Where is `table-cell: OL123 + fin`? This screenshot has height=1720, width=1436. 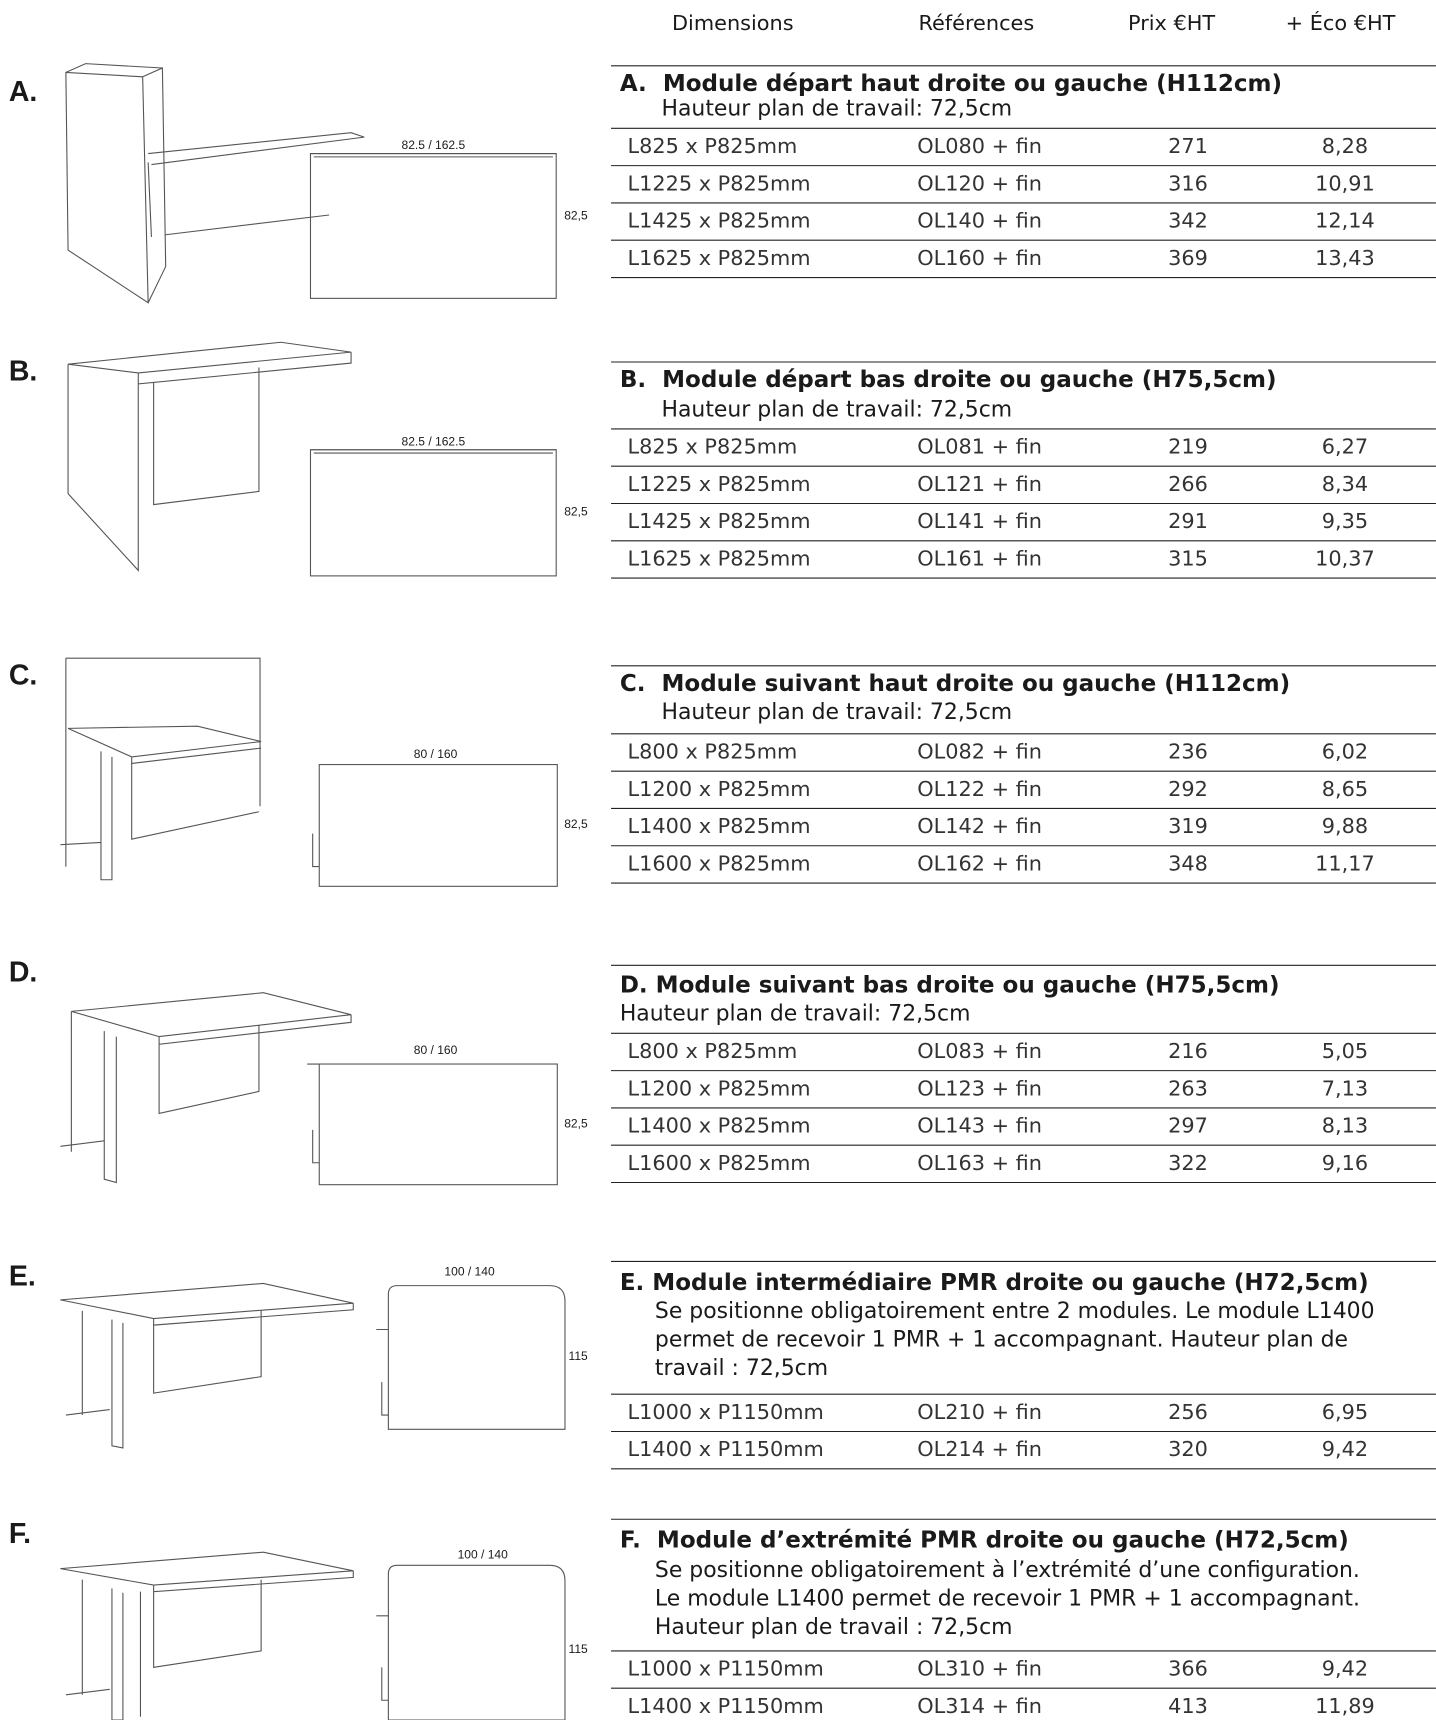 table-cell: OL123 + fin is located at coordinates (979, 1088).